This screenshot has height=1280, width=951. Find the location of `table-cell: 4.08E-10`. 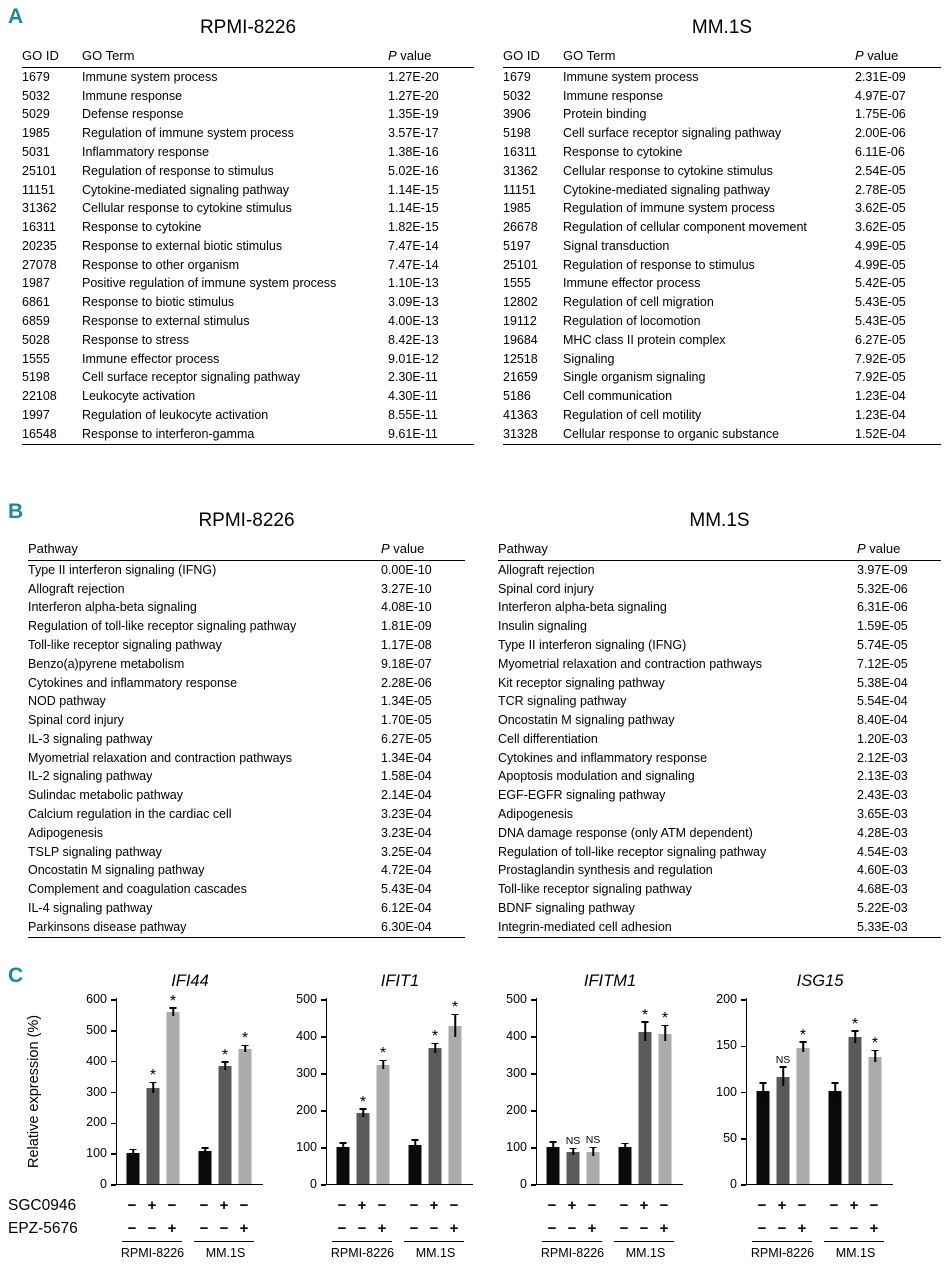

table-cell: 4.08E-10 is located at coordinates (406, 607).